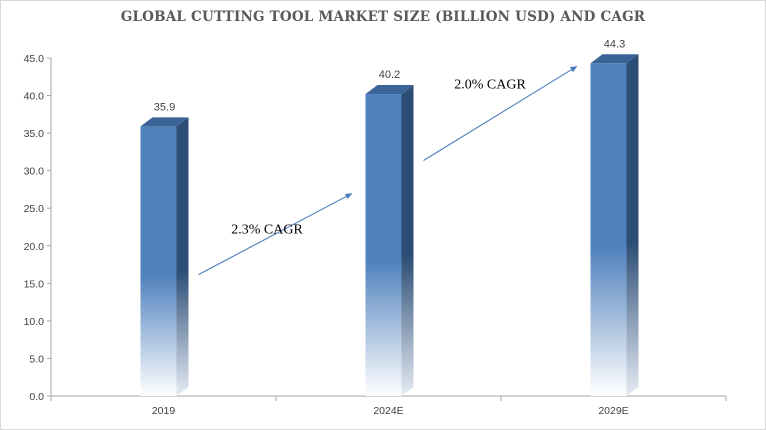 The image size is (766, 430). I want to click on bar-2019: 35.9, so click(164, 249).